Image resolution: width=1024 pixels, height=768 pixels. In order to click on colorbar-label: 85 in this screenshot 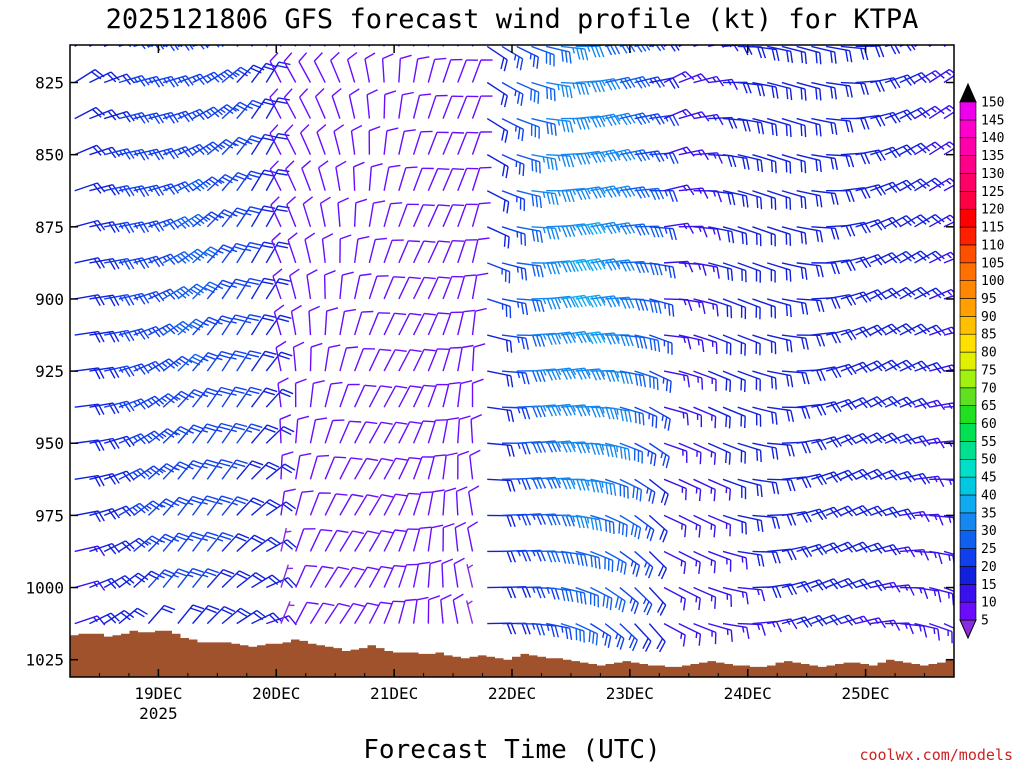, I will do `click(989, 335)`.